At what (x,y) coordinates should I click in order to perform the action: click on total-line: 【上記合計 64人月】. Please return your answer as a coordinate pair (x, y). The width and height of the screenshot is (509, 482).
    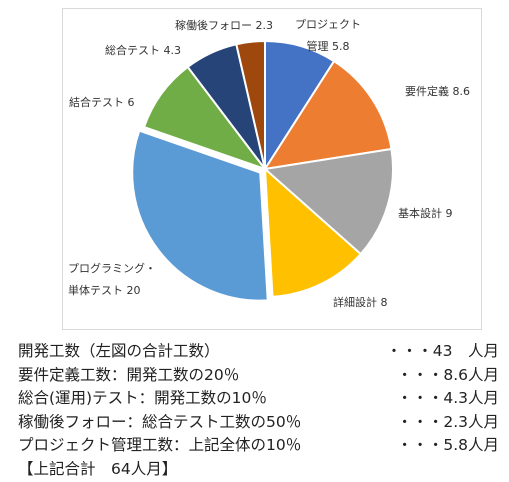
    Looking at the image, I should click on (98, 468).